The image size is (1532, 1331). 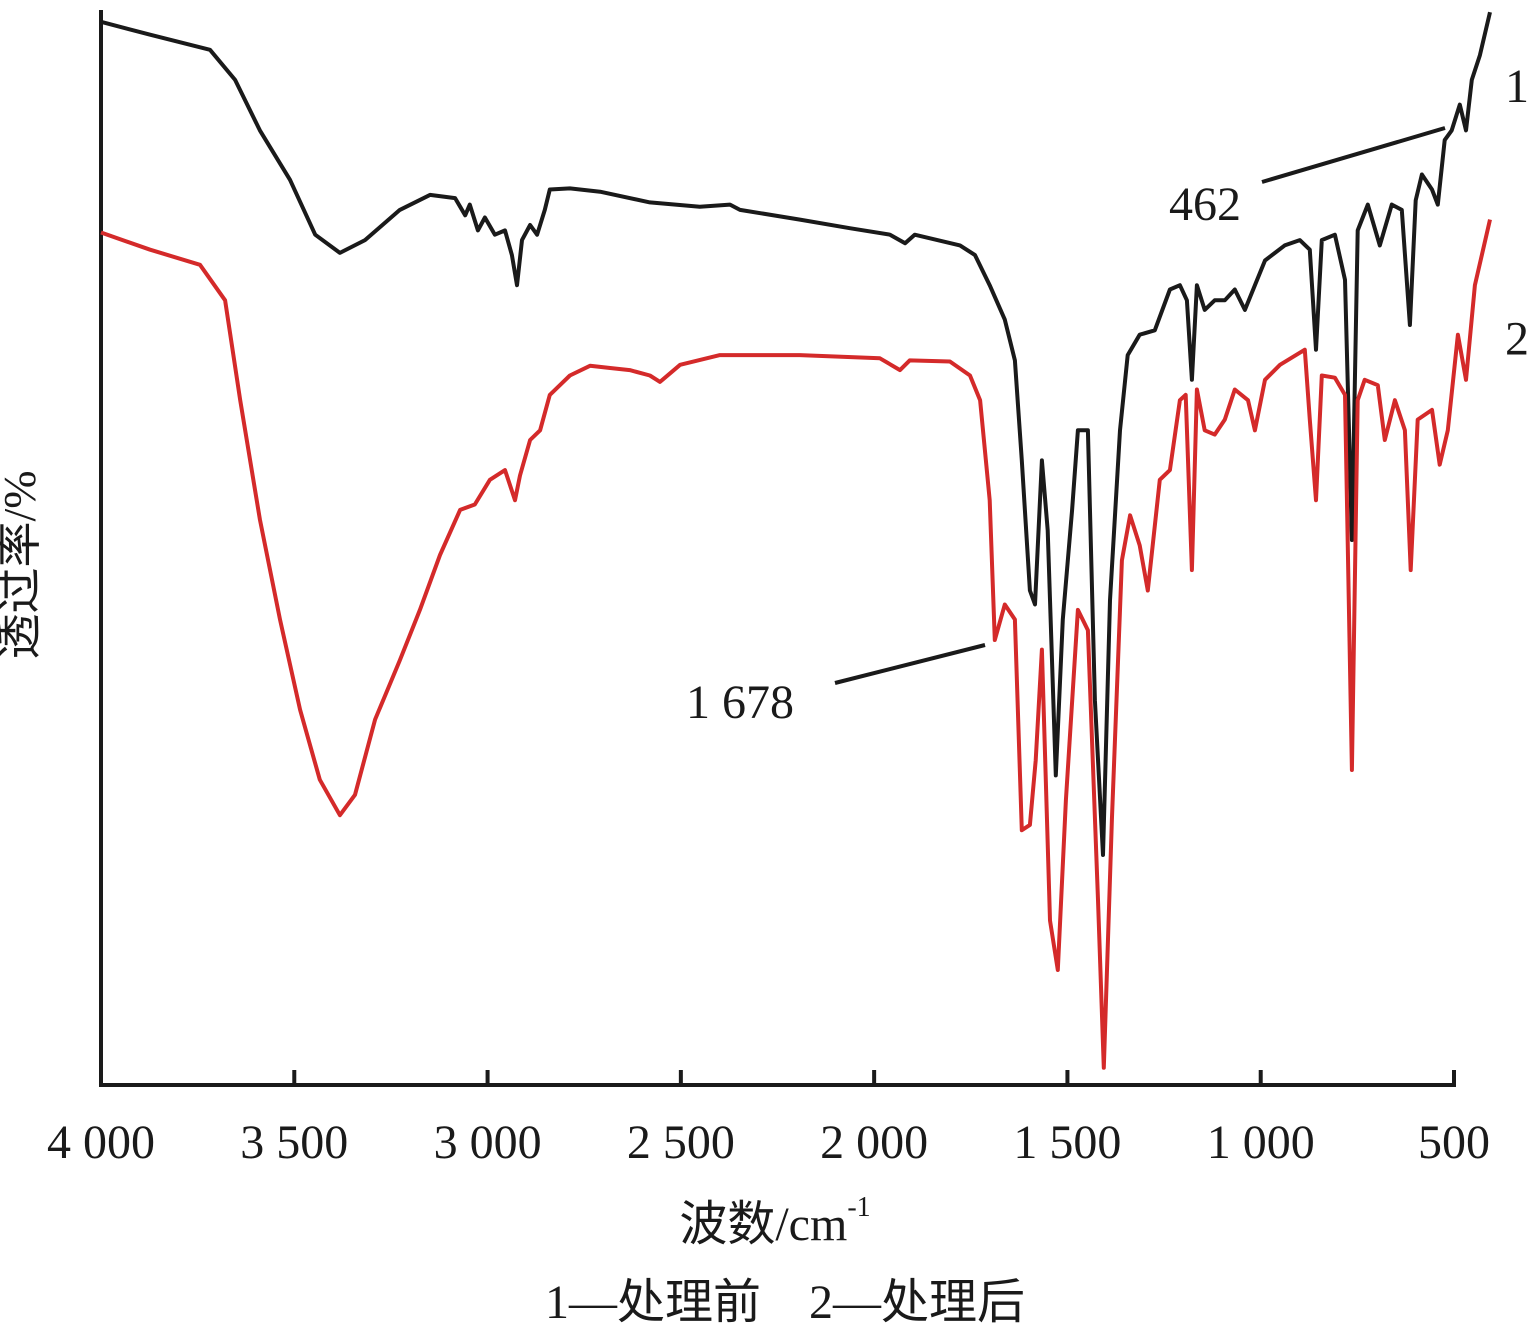 What do you see at coordinates (488, 1142) in the screenshot?
I see `x-tick-label: 3 000` at bounding box center [488, 1142].